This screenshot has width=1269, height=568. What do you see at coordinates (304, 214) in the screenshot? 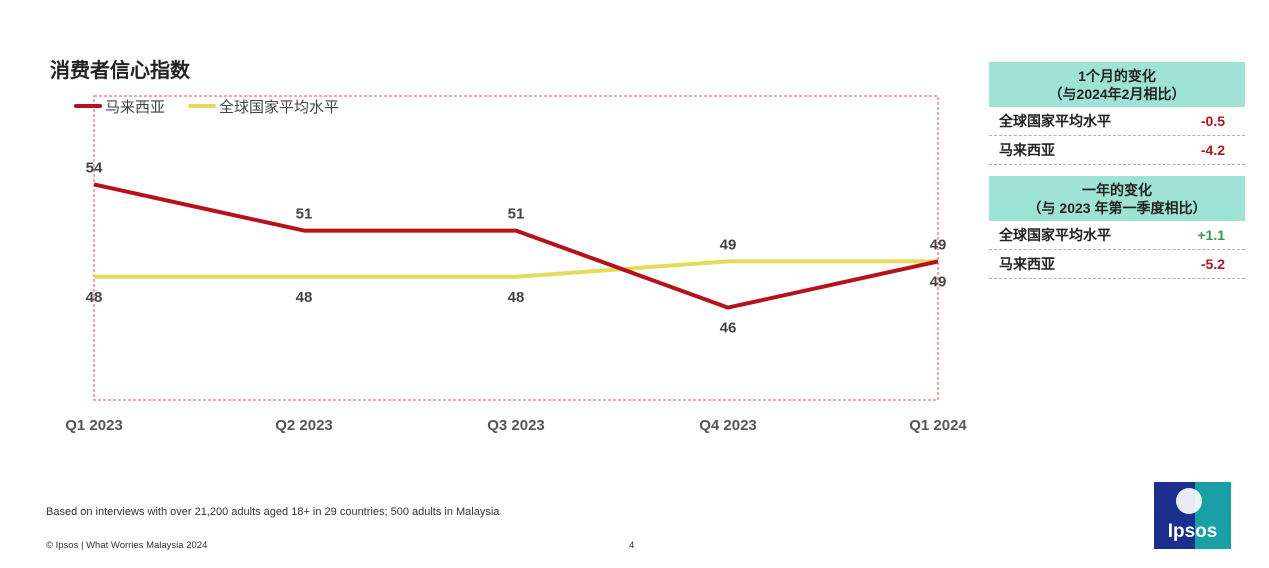
I see `data-label-malaysia-1: 51` at bounding box center [304, 214].